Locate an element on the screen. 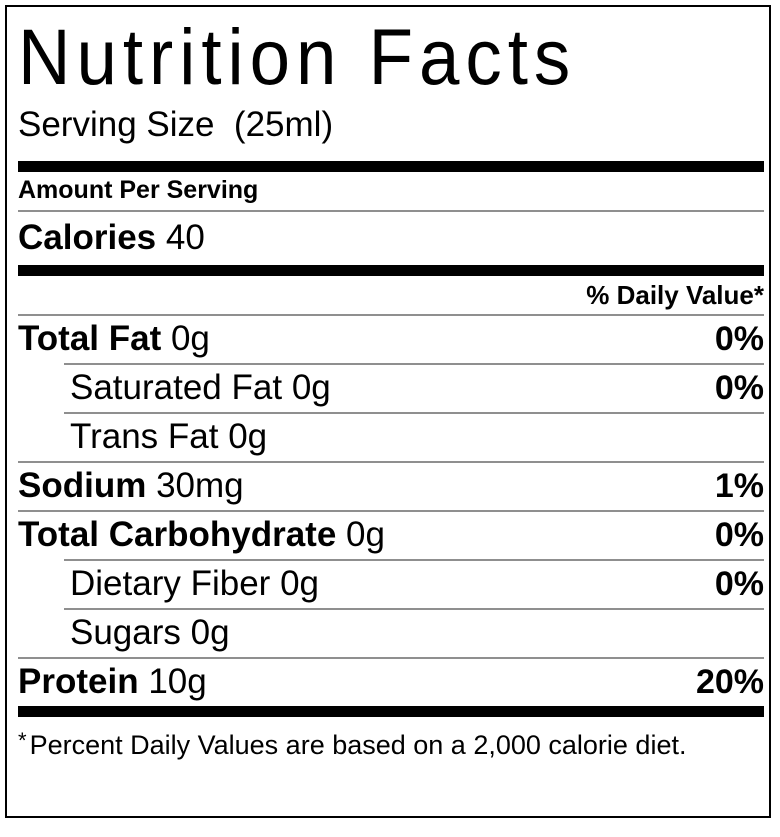 The width and height of the screenshot is (780, 837). nutrient-row-total-carbohydrate: Total Carbohydrate 0g 0% is located at coordinates (391, 535).